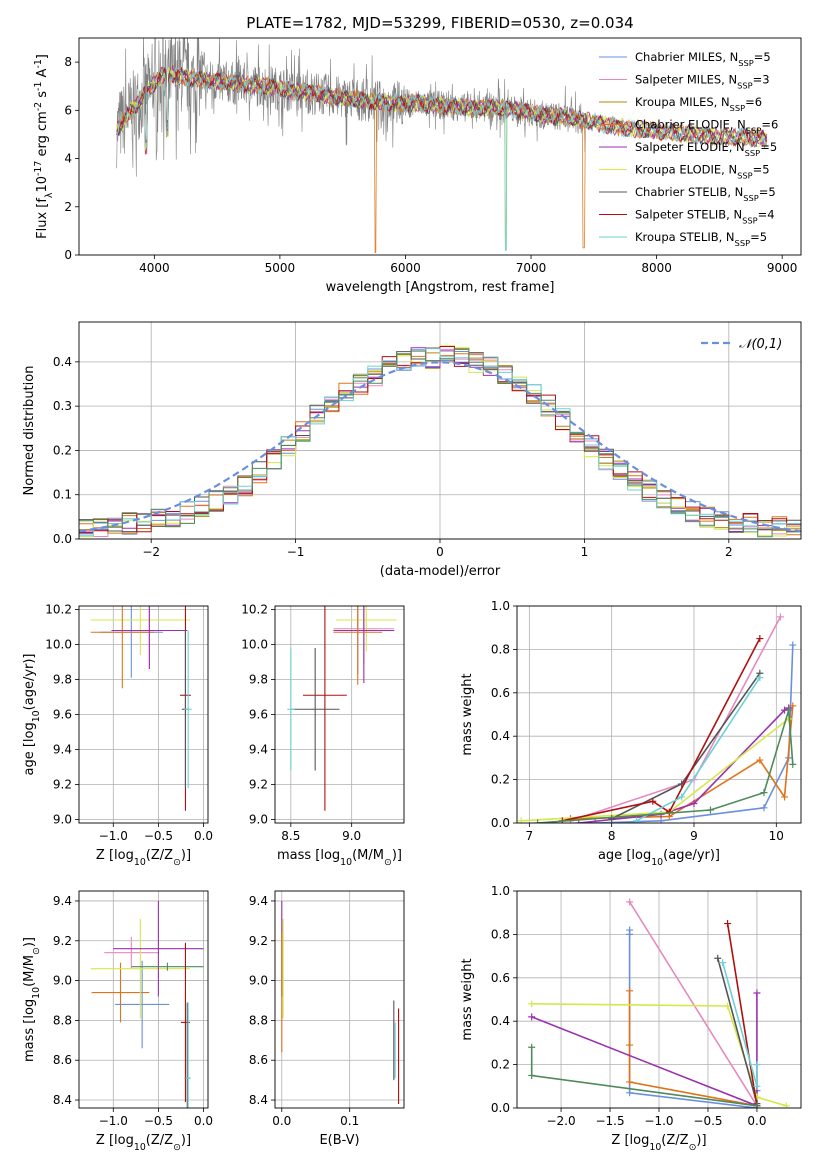 This screenshot has width=819, height=1170. Describe the element at coordinates (351, 836) in the screenshot. I see `tick-label-x: 9.0` at that location.